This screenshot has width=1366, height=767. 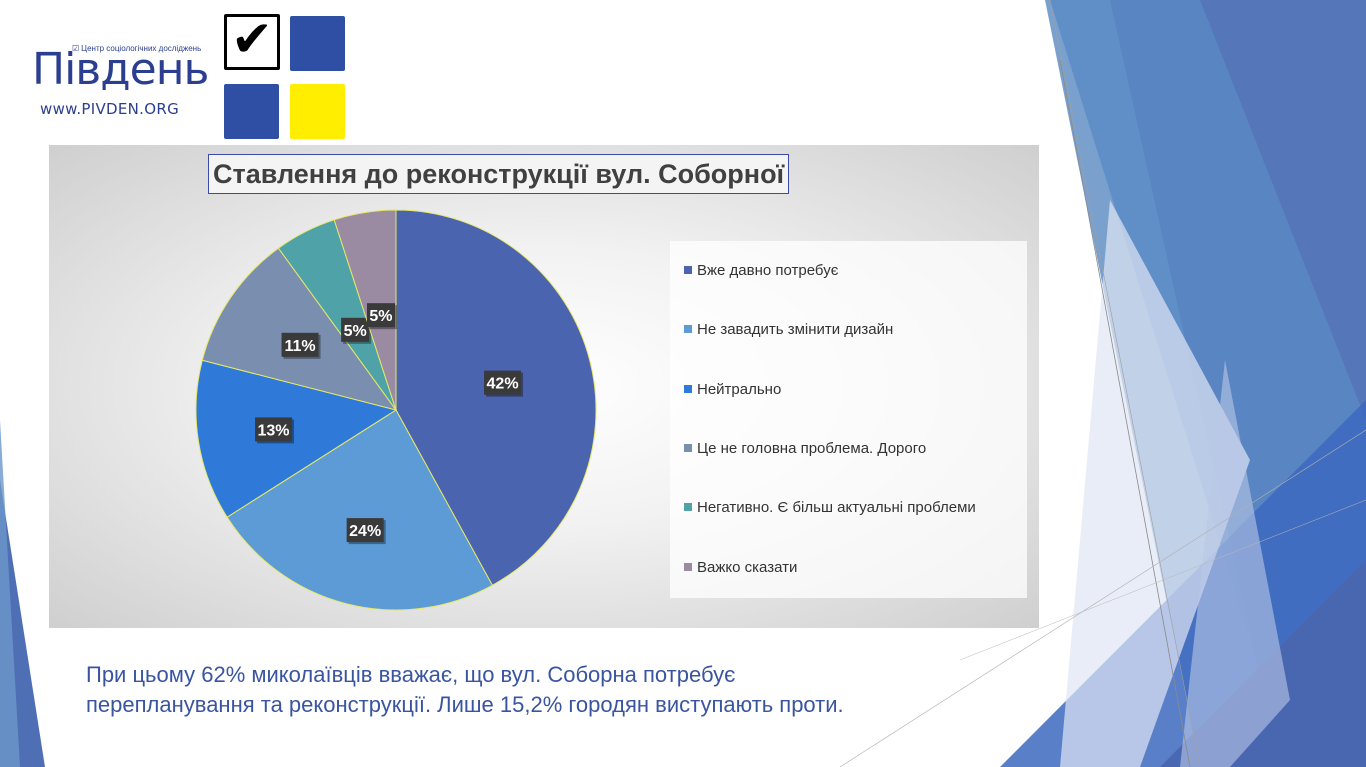 What do you see at coordinates (768, 270) in the screenshot?
I see `legend-label: Вже давно потребує` at bounding box center [768, 270].